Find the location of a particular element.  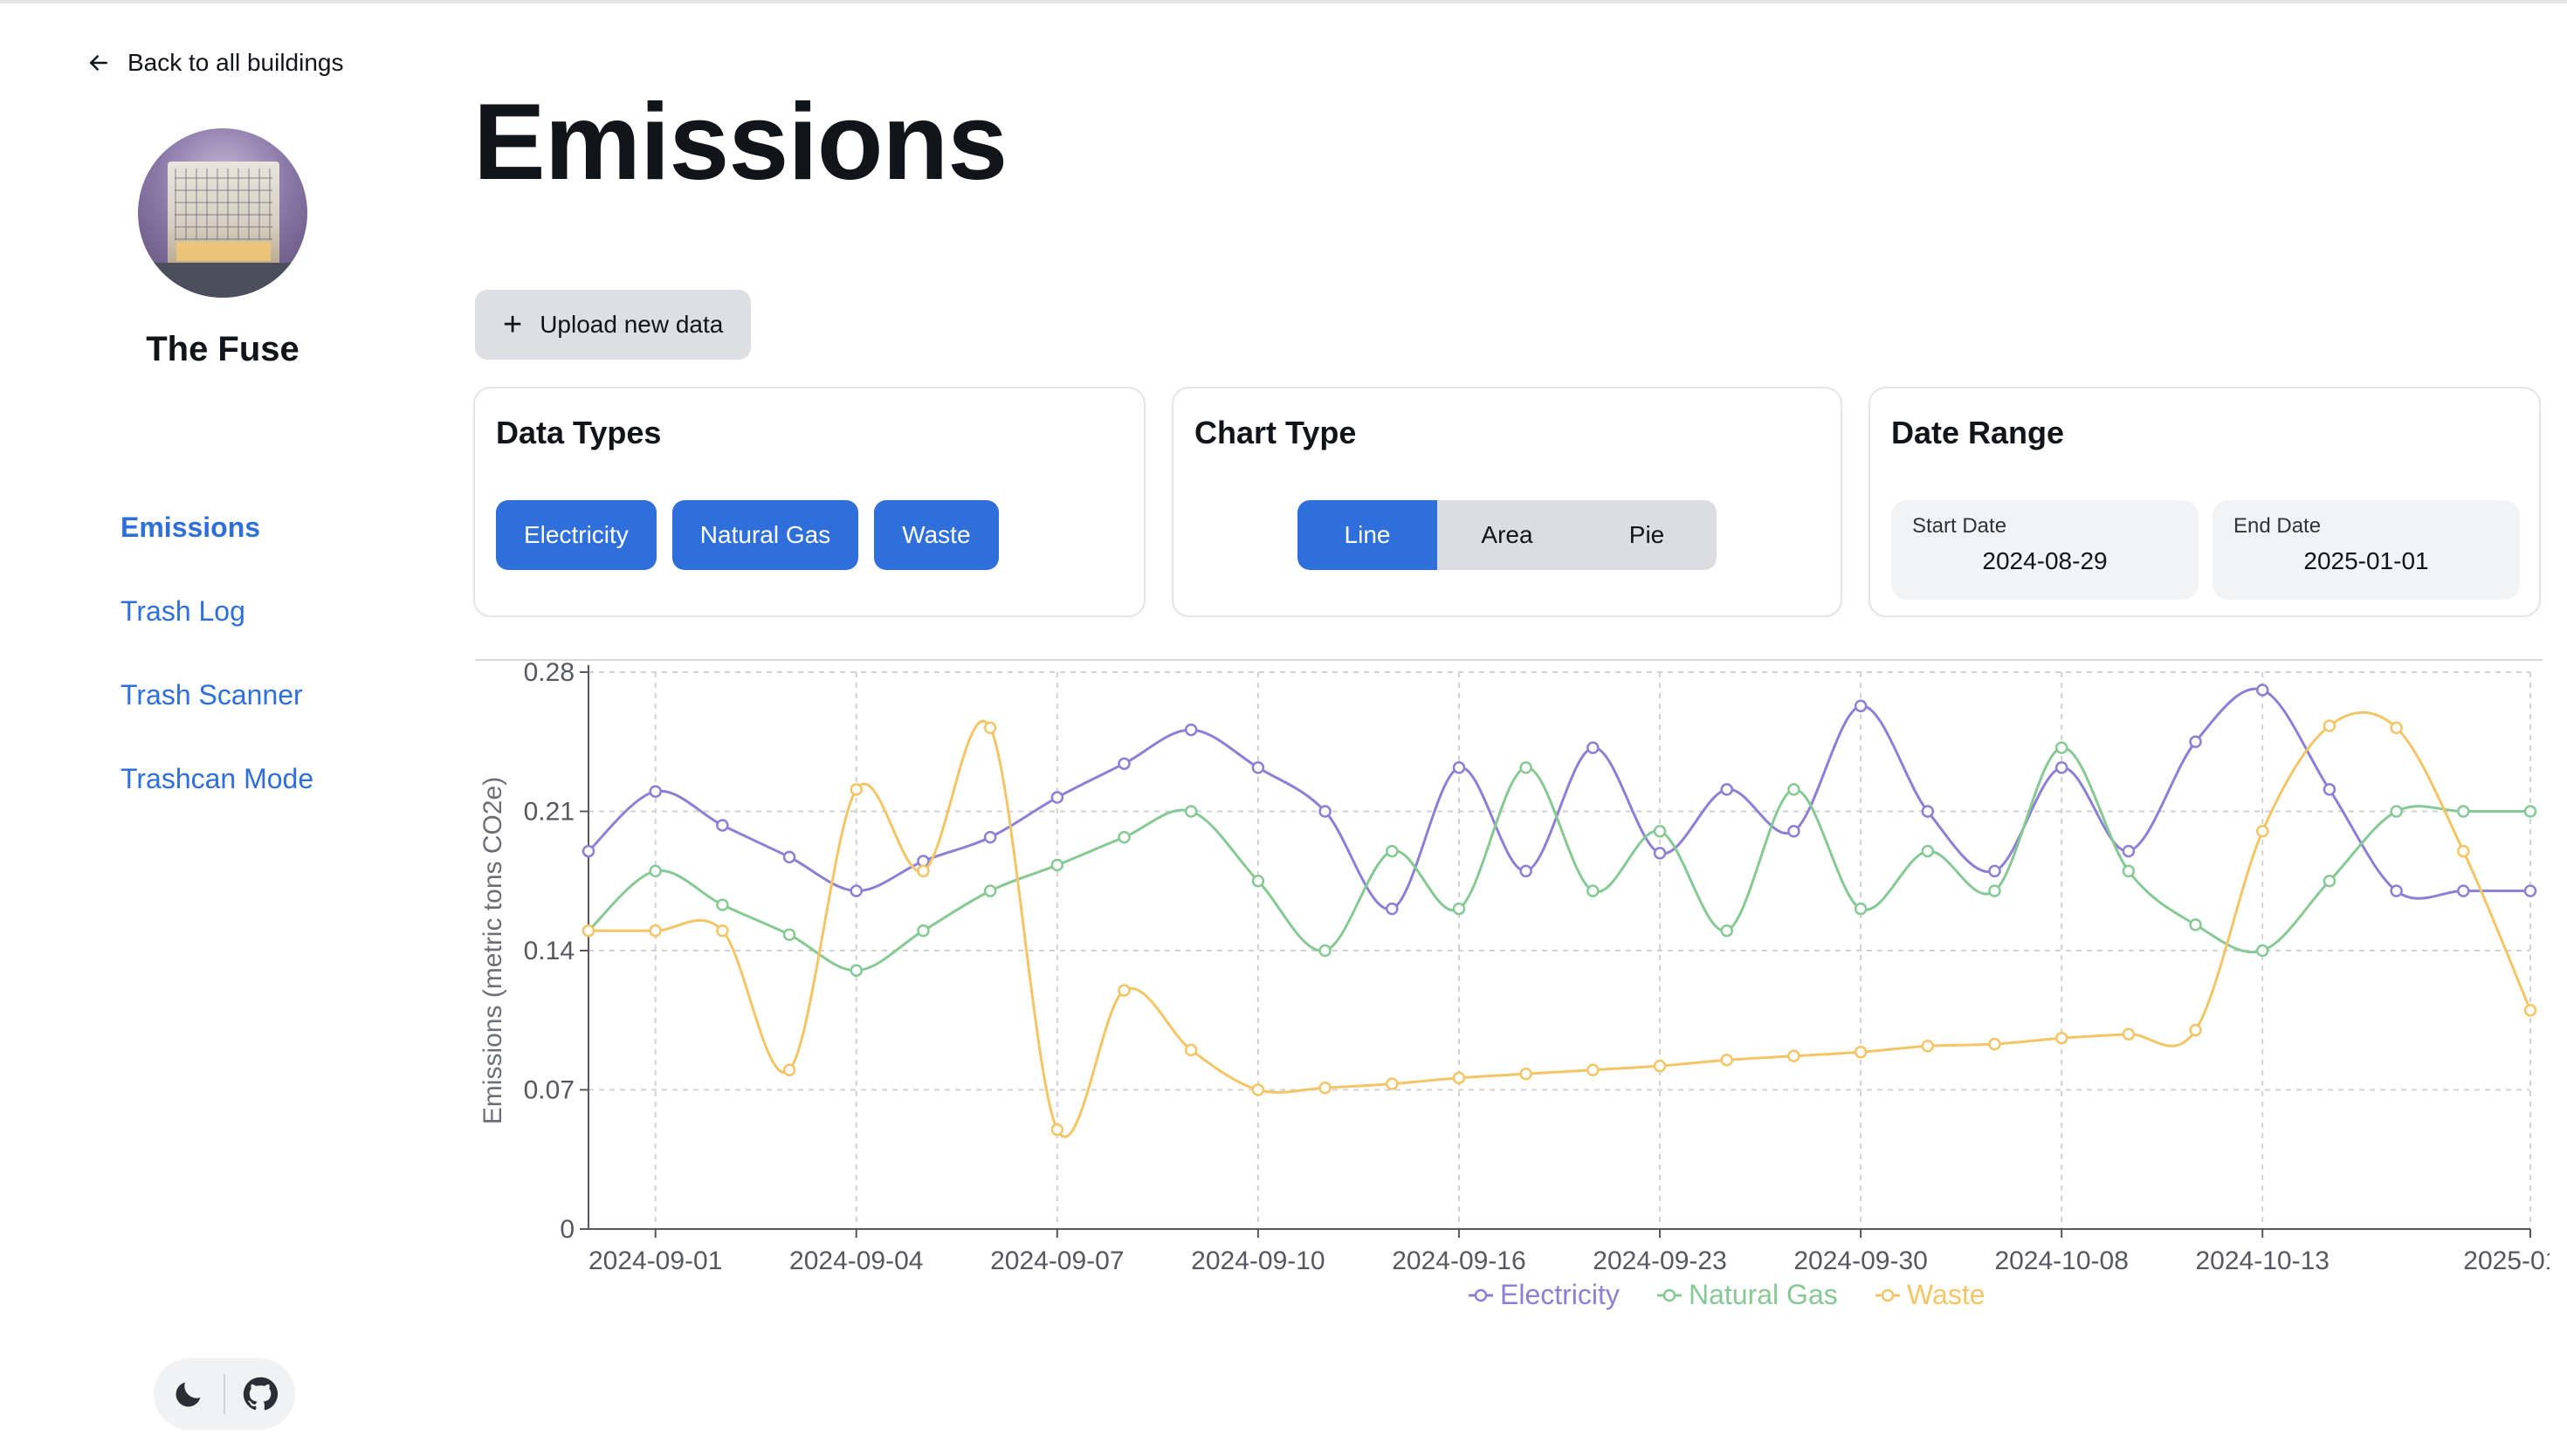

chip-natural-gas: Natural Gas is located at coordinates (765, 535).